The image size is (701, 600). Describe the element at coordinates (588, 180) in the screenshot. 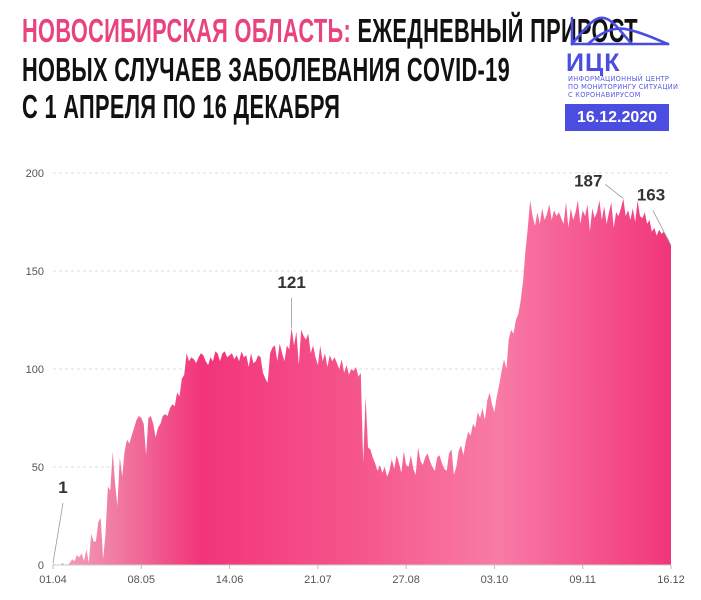

I see `annotation-label: 187` at that location.